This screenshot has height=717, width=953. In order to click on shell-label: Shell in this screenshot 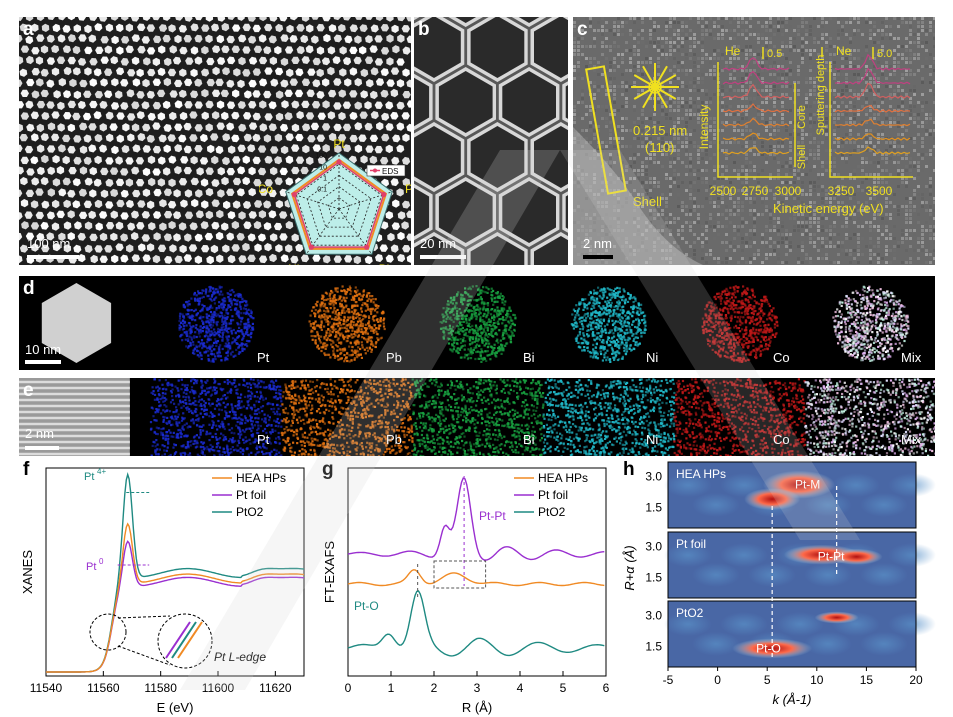, I will do `click(647, 201)`.